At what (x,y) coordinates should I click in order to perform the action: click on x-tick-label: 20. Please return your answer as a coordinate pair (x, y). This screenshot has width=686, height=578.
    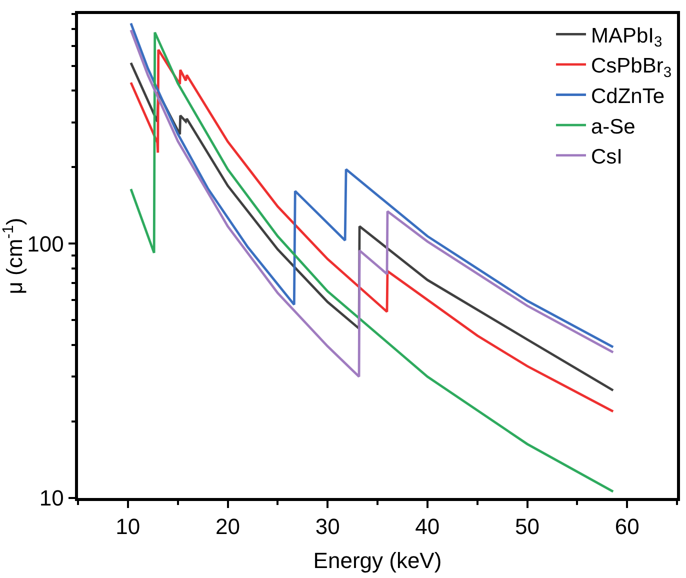
    Looking at the image, I should click on (228, 527).